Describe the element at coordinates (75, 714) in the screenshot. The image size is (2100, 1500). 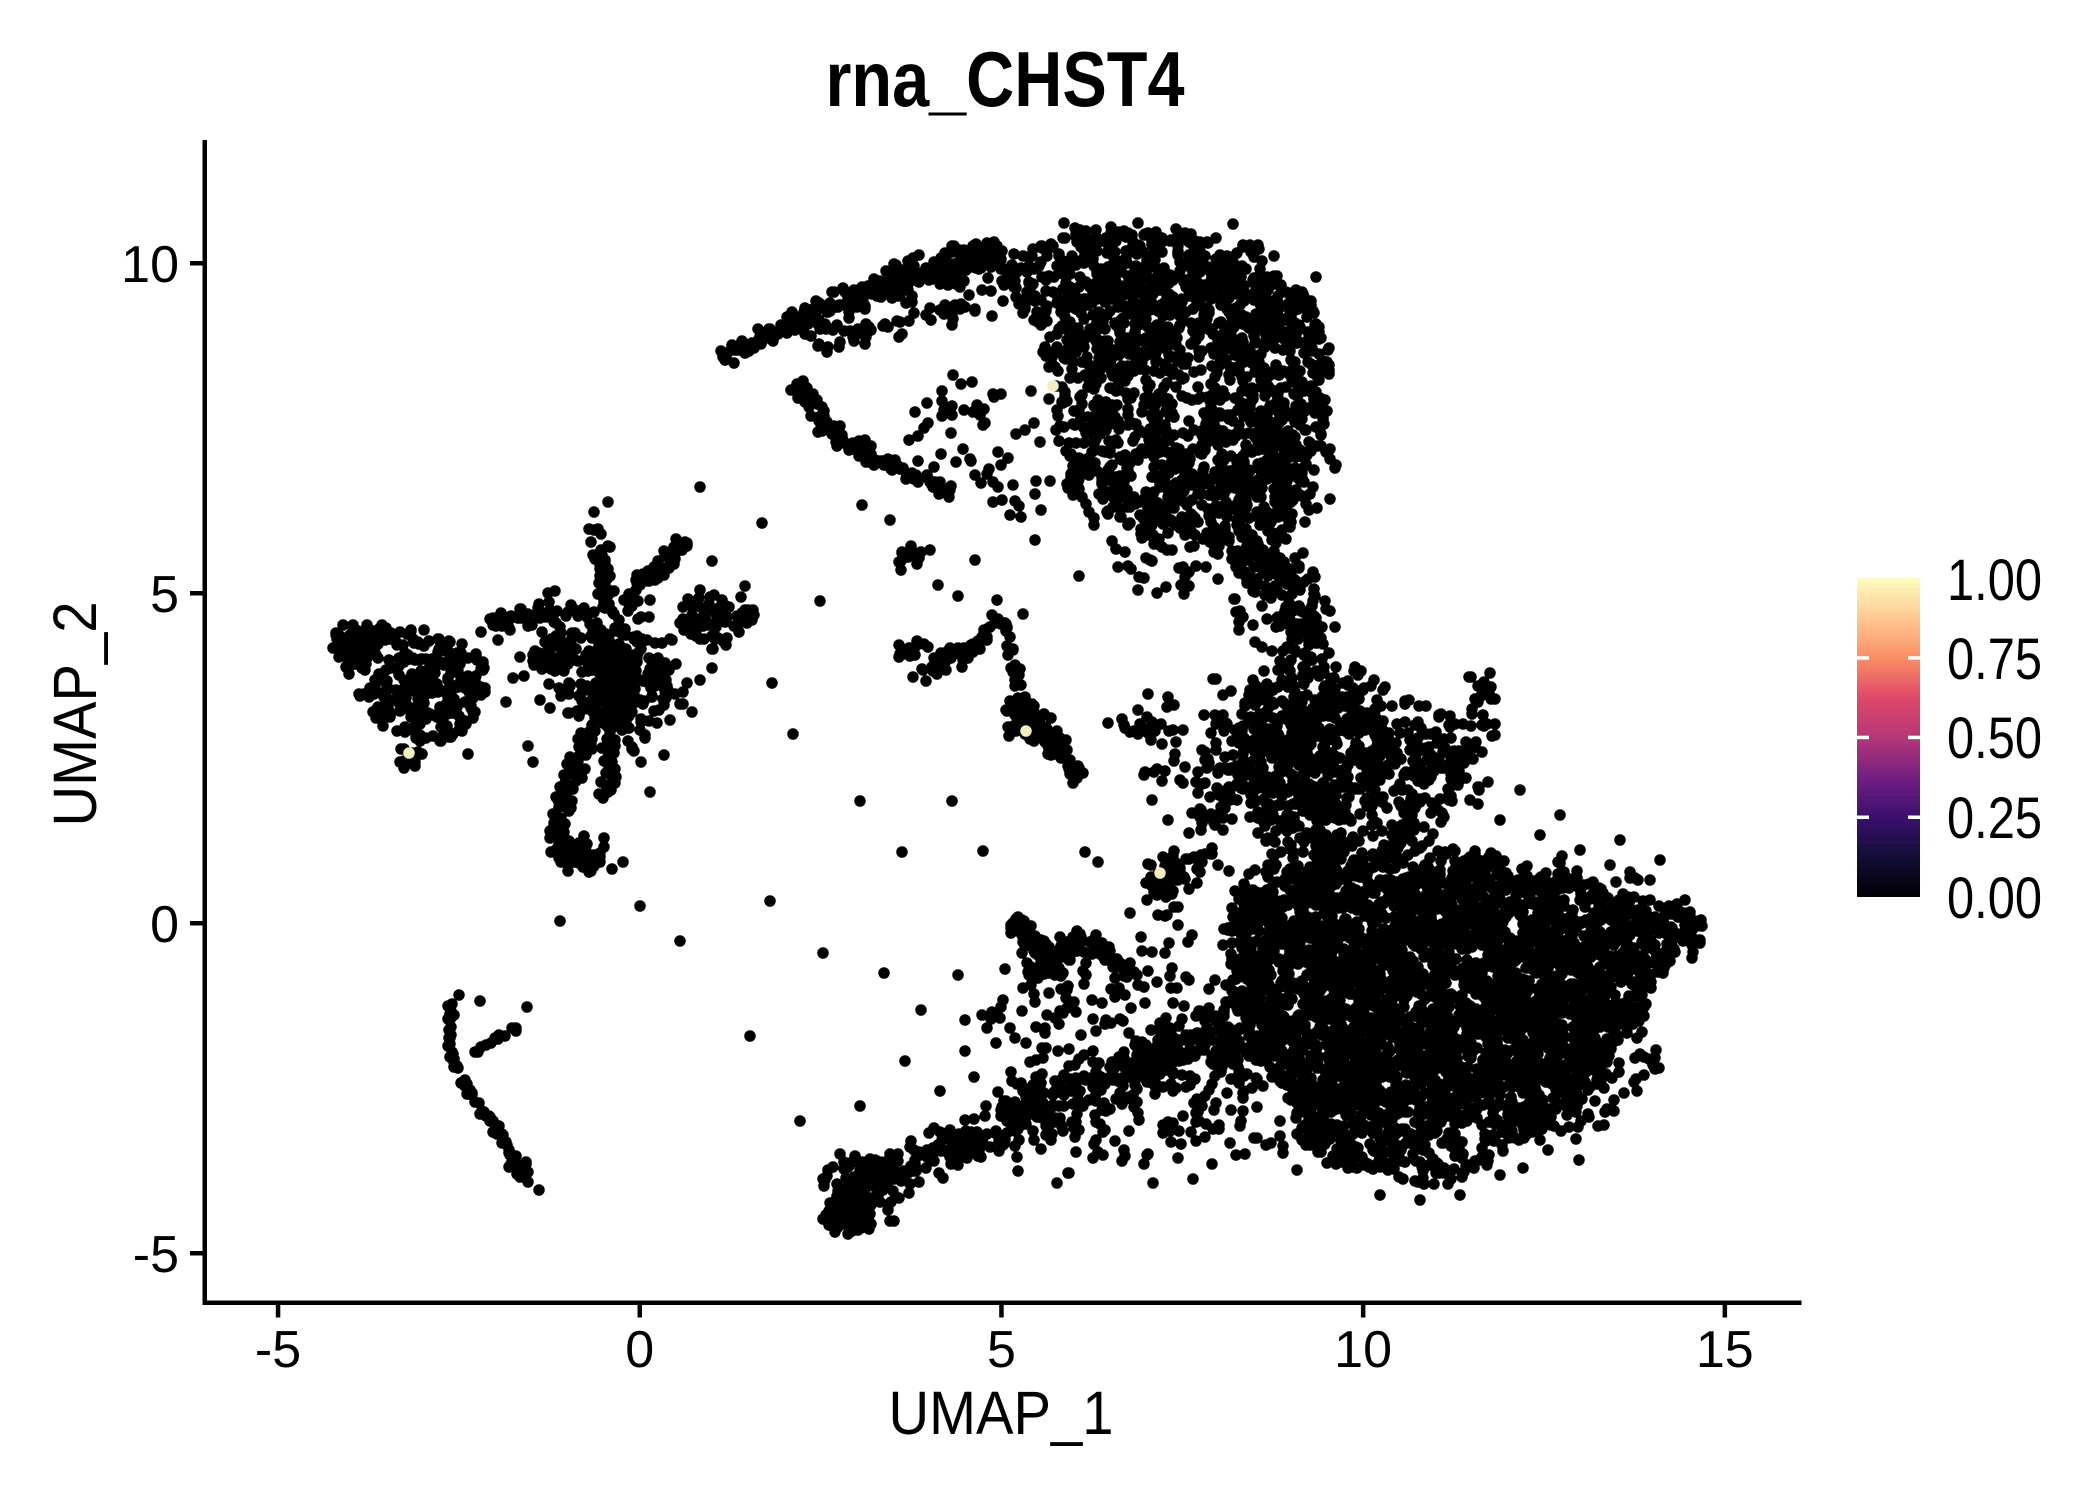
I see `svg-text: UMAP_2` at that location.